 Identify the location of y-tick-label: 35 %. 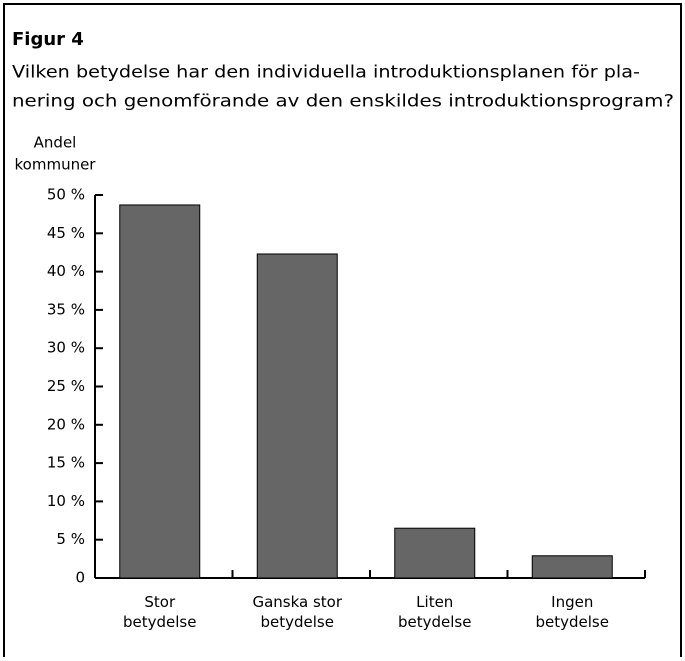
(66, 309).